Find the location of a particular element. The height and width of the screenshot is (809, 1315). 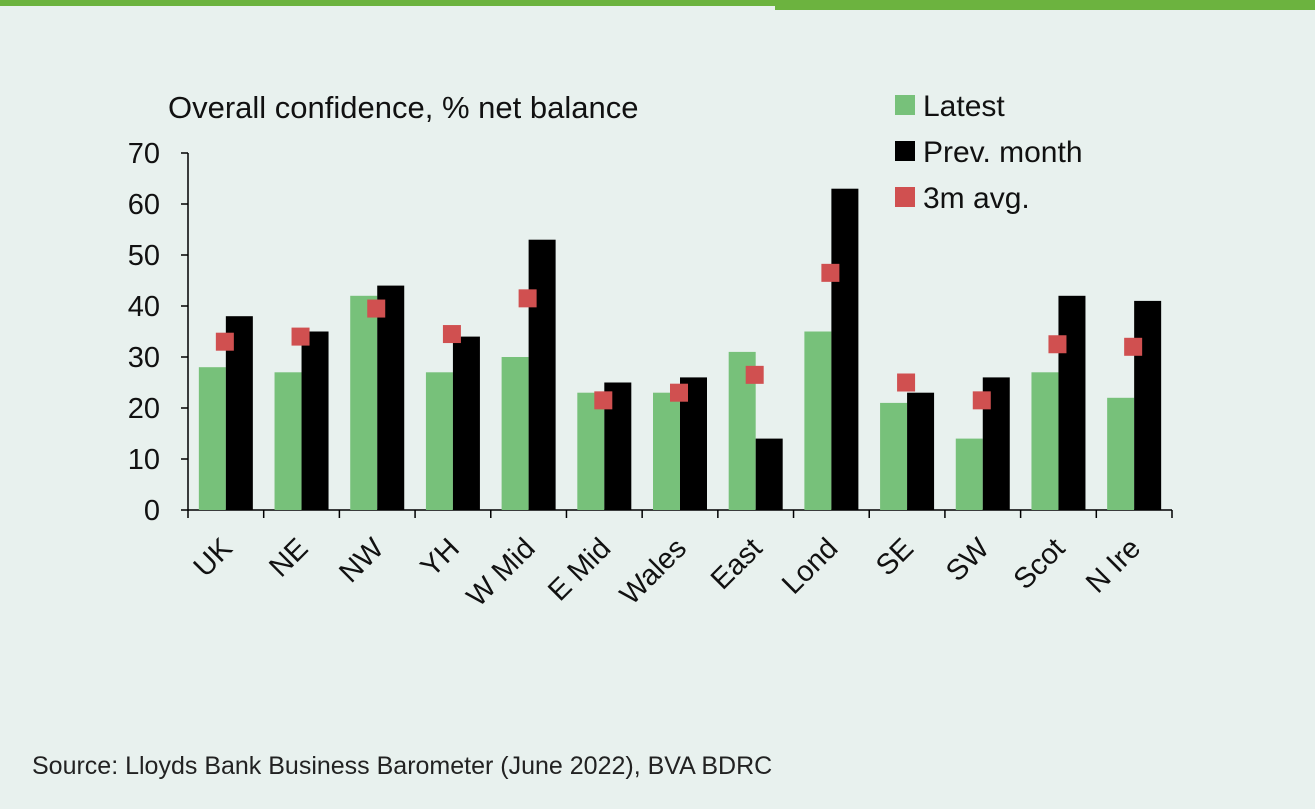

x-category-label: SW is located at coordinates (968, 560).